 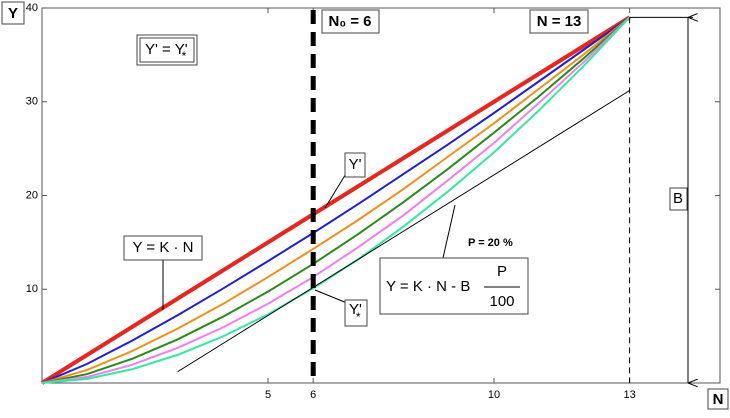 I want to click on y-tick-label: 10, so click(x=32, y=289).